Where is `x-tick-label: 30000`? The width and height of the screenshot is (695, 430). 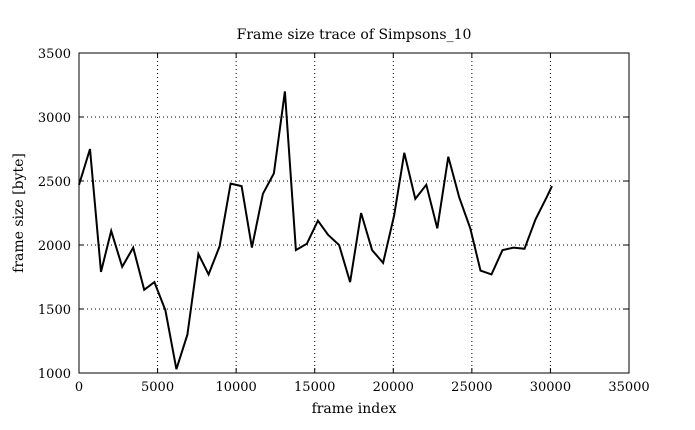 x-tick-label: 30000 is located at coordinates (550, 387).